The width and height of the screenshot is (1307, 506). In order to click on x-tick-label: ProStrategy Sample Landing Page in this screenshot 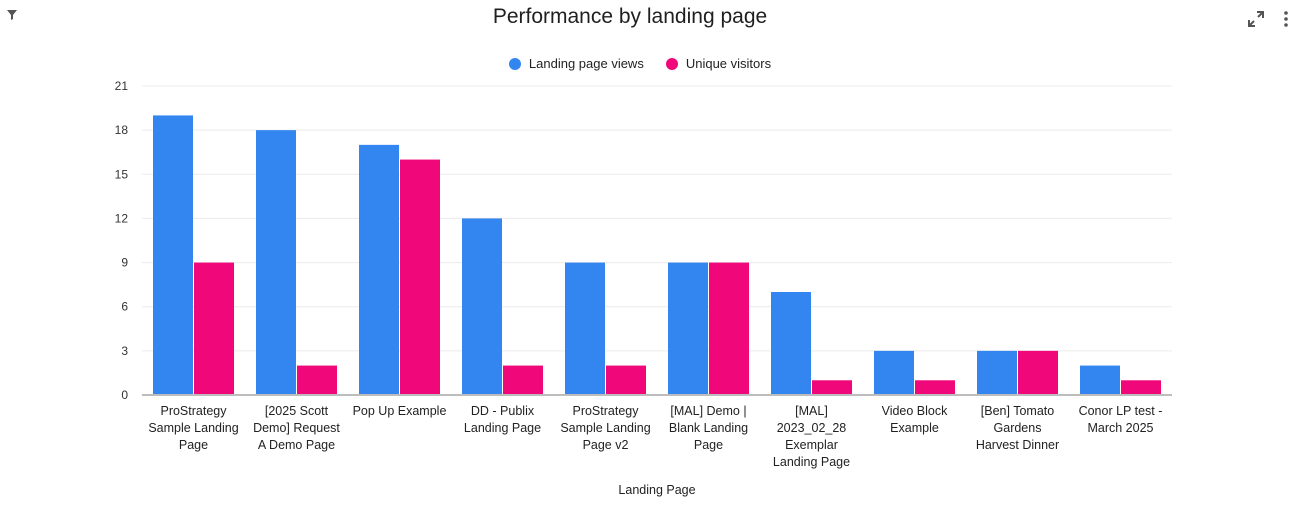, I will do `click(193, 428)`.